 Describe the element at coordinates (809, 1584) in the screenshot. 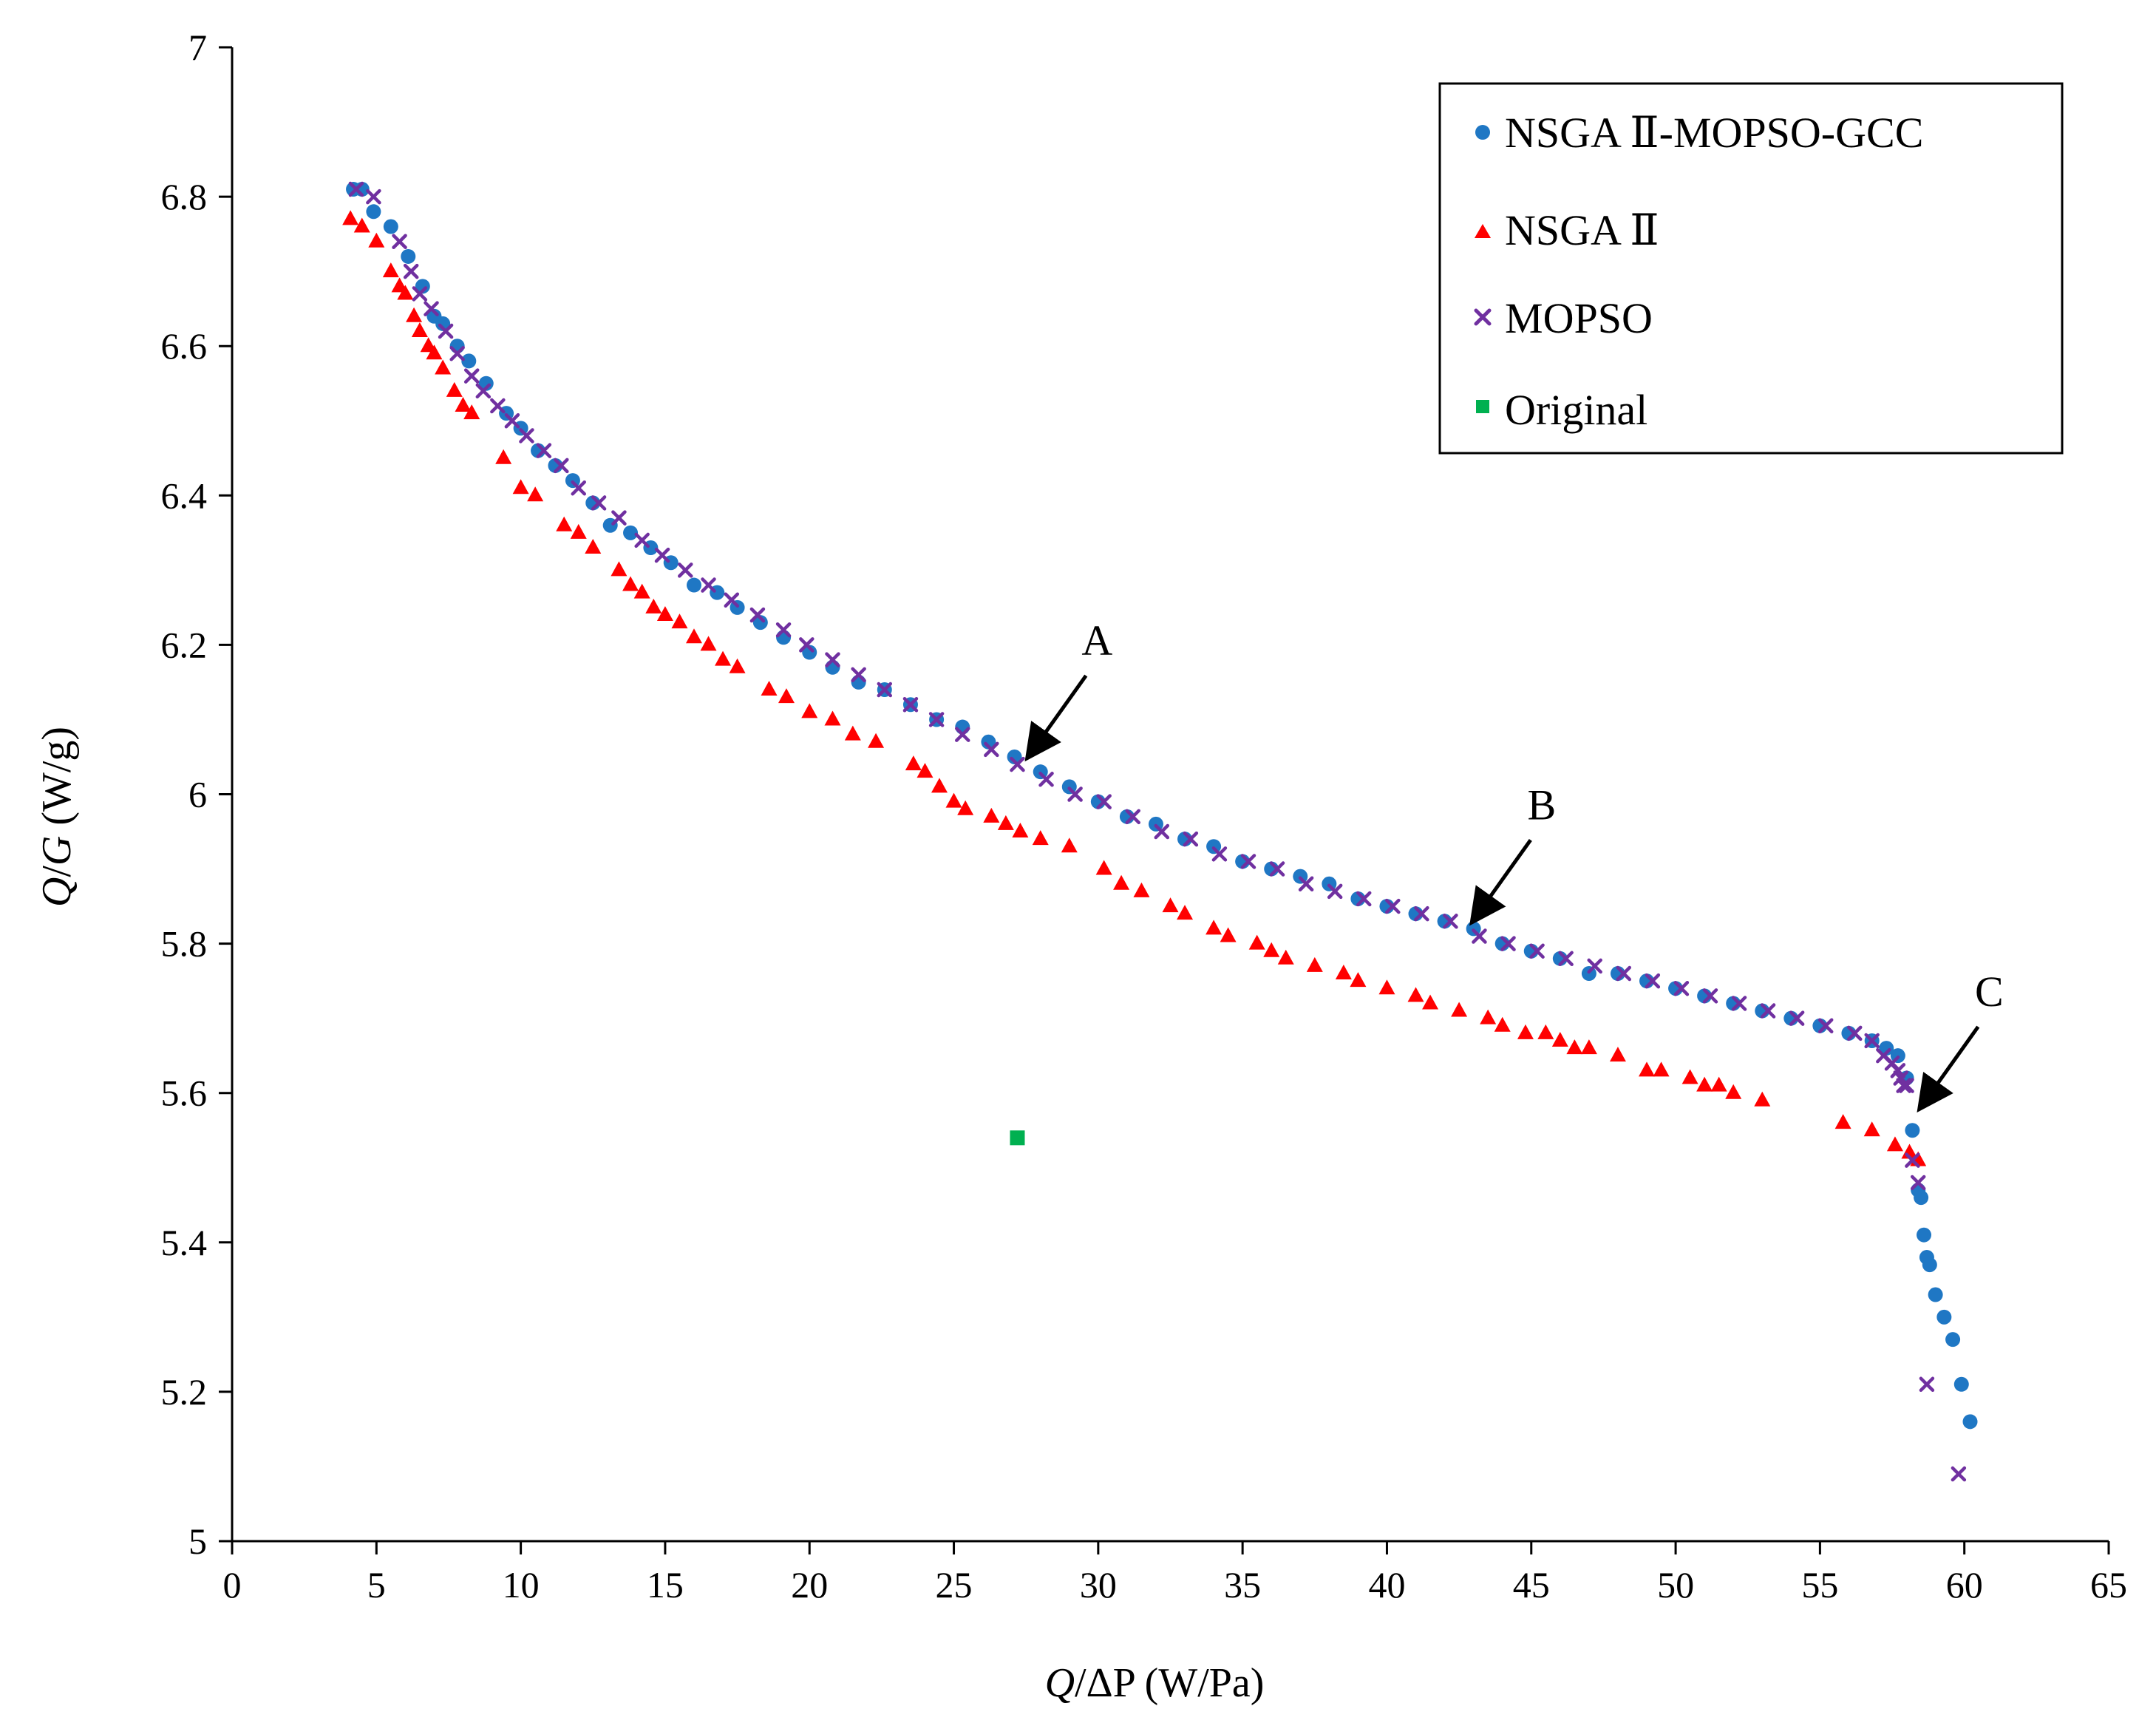

I see `x-tick-label: 20` at that location.